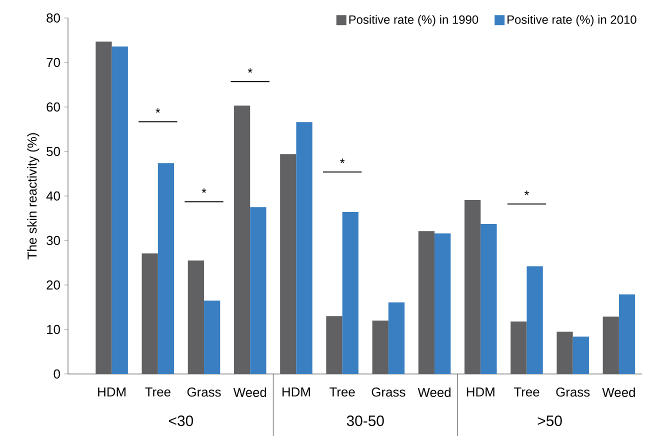  What do you see at coordinates (53, 285) in the screenshot?
I see `y-tick-label: 20` at bounding box center [53, 285].